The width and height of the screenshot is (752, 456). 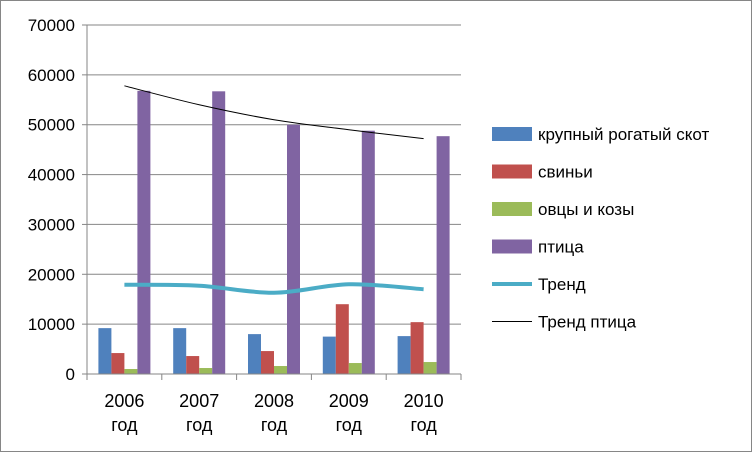 What do you see at coordinates (562, 284) in the screenshot?
I see `legend-label: Тренд` at bounding box center [562, 284].